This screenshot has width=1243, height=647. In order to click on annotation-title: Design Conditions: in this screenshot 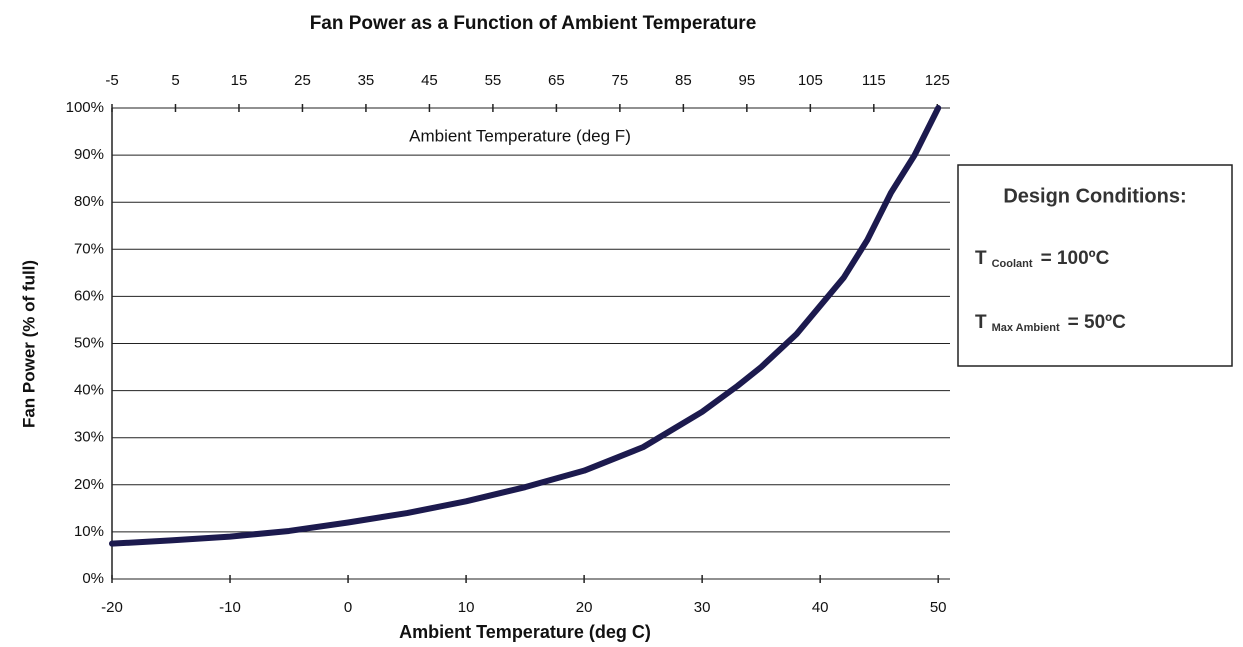, I will do `click(1094, 196)`.